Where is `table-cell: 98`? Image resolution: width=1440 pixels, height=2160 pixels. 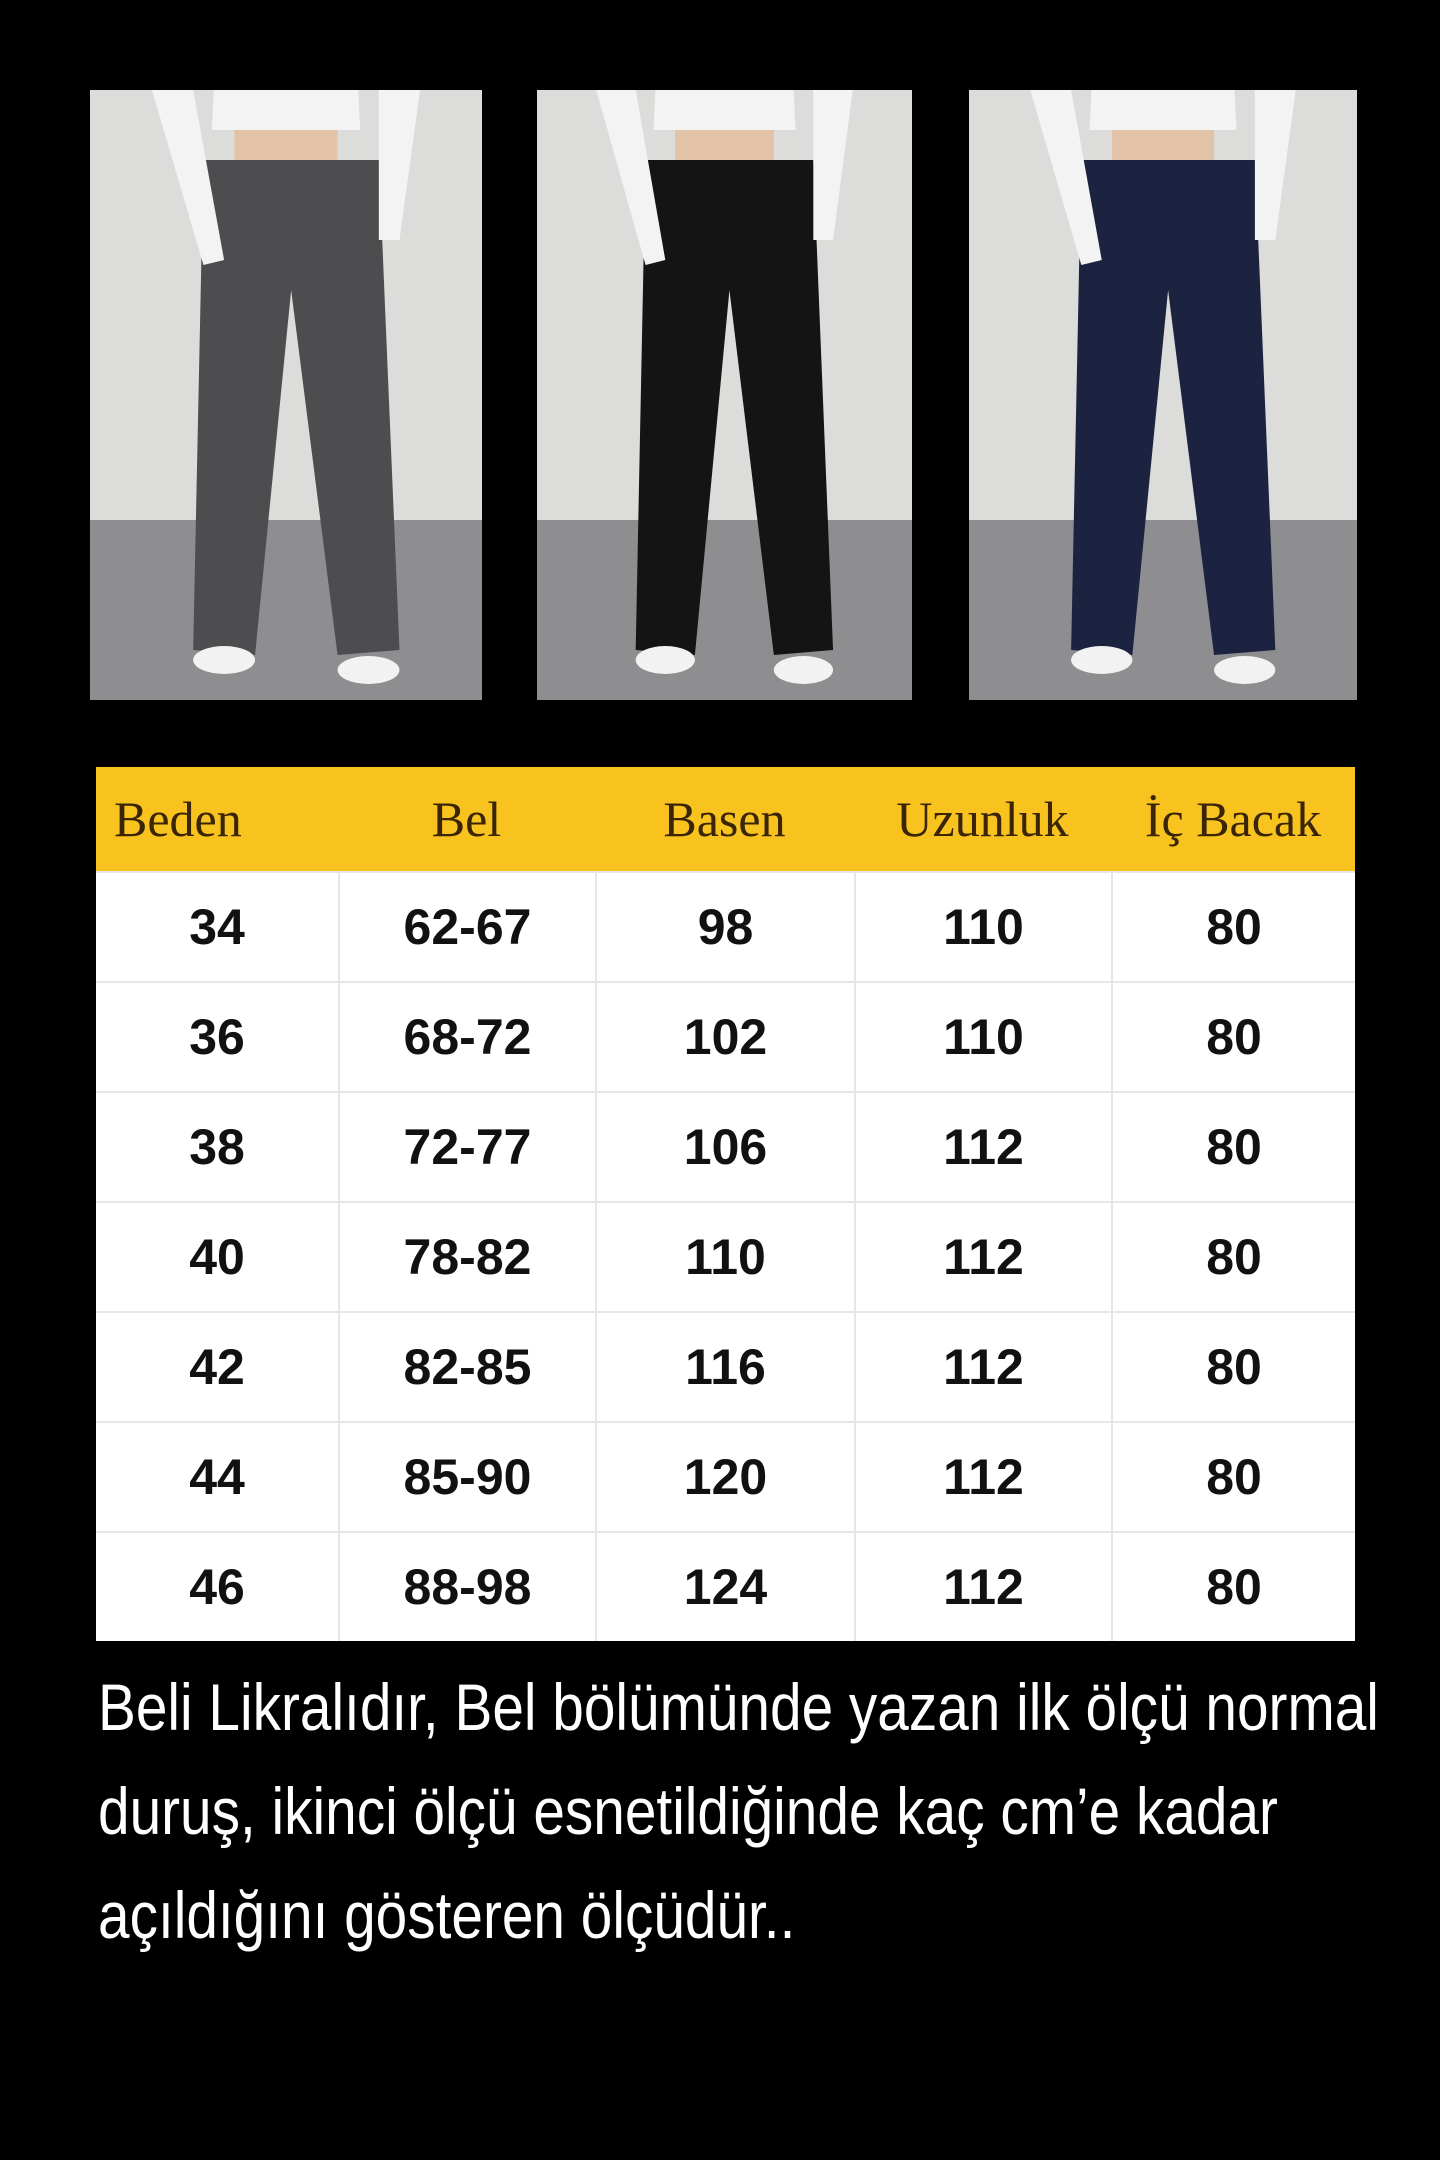
table-cell: 98 is located at coordinates (724, 927).